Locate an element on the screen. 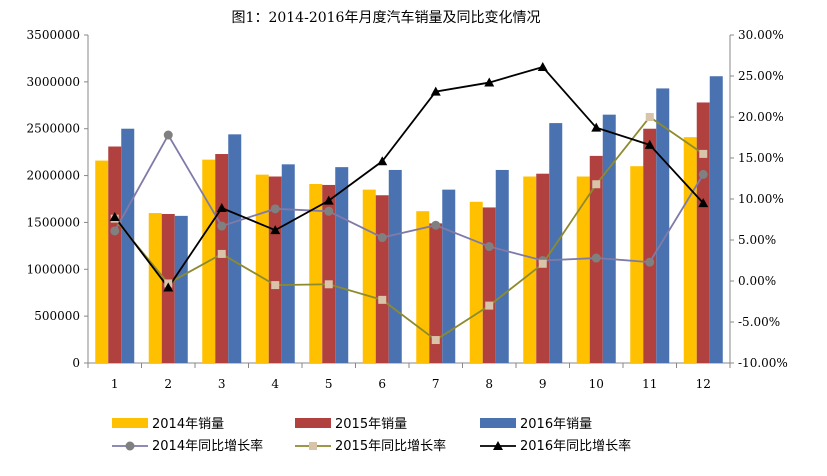 Image resolution: width=827 pixels, height=476 pixels. x-tick-label: 5 is located at coordinates (329, 384).